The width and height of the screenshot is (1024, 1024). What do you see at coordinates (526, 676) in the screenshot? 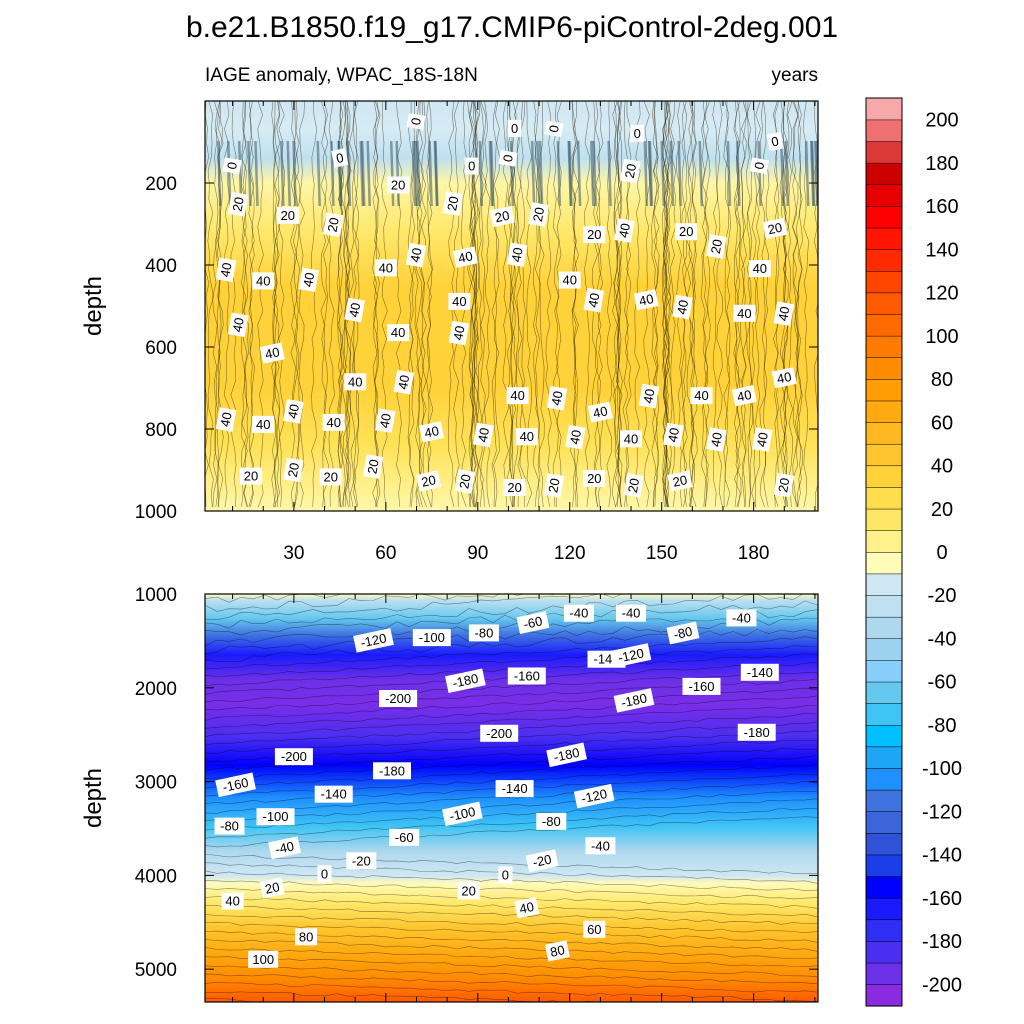
I see `bottom-panel-contour-label: -160` at bounding box center [526, 676].